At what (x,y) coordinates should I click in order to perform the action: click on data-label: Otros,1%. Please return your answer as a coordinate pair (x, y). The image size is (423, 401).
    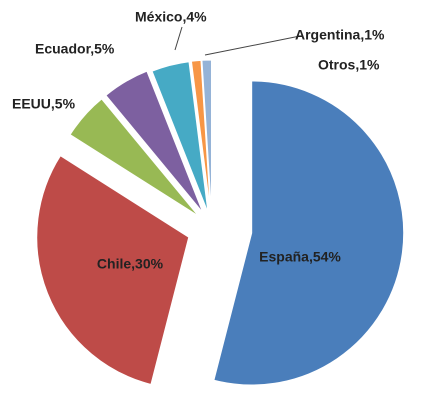
    Looking at the image, I should click on (349, 65).